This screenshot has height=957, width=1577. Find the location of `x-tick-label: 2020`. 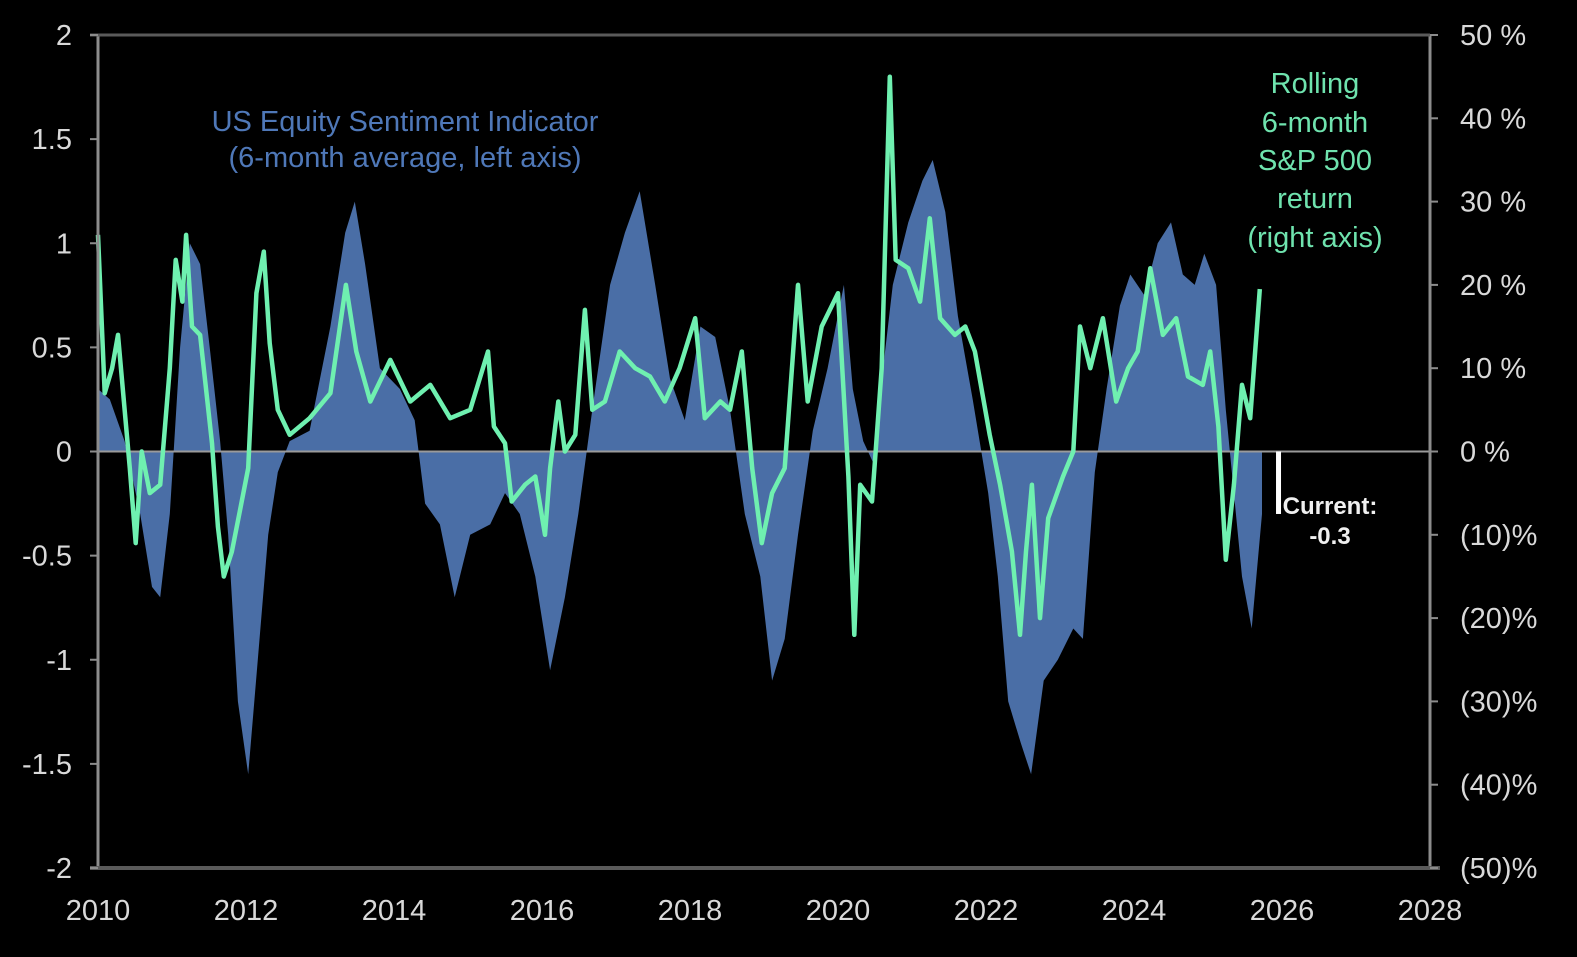

x-tick-label: 2020 is located at coordinates (838, 911).